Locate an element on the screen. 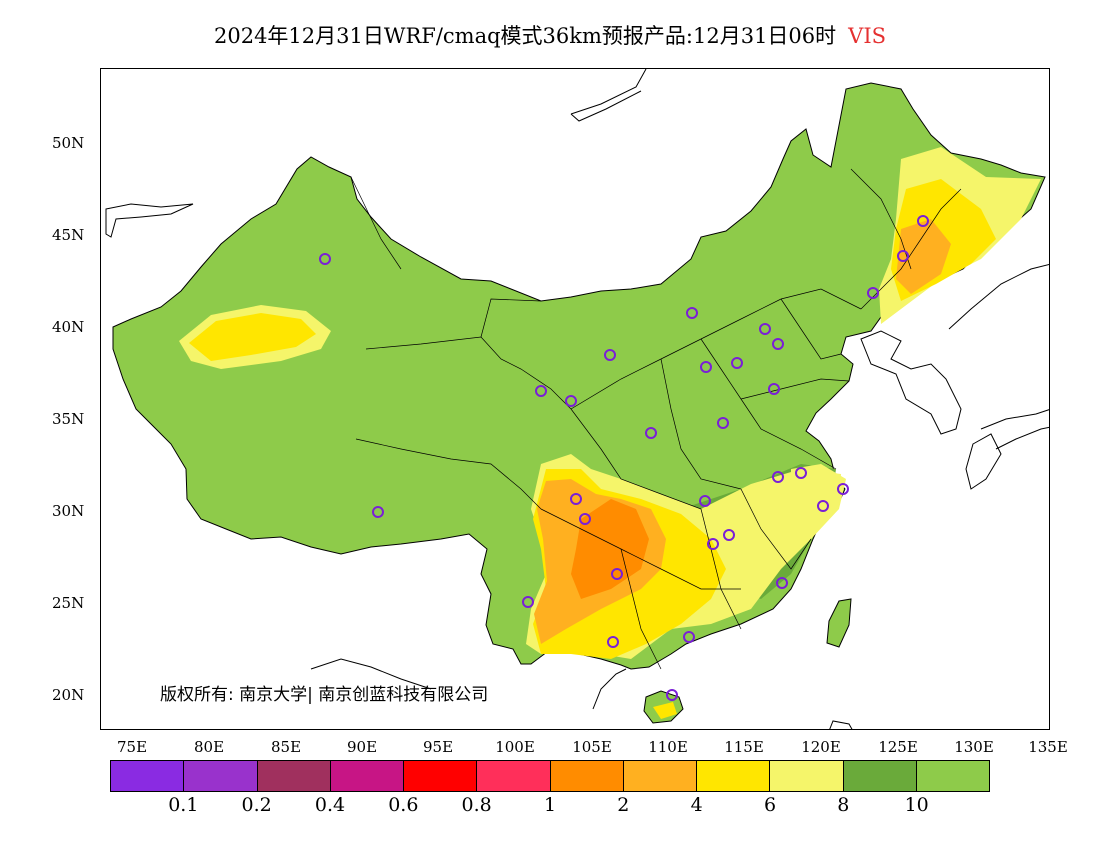 Image resolution: width=1100 pixels, height=850 pixels. legend-label: 0.8 is located at coordinates (476, 805).